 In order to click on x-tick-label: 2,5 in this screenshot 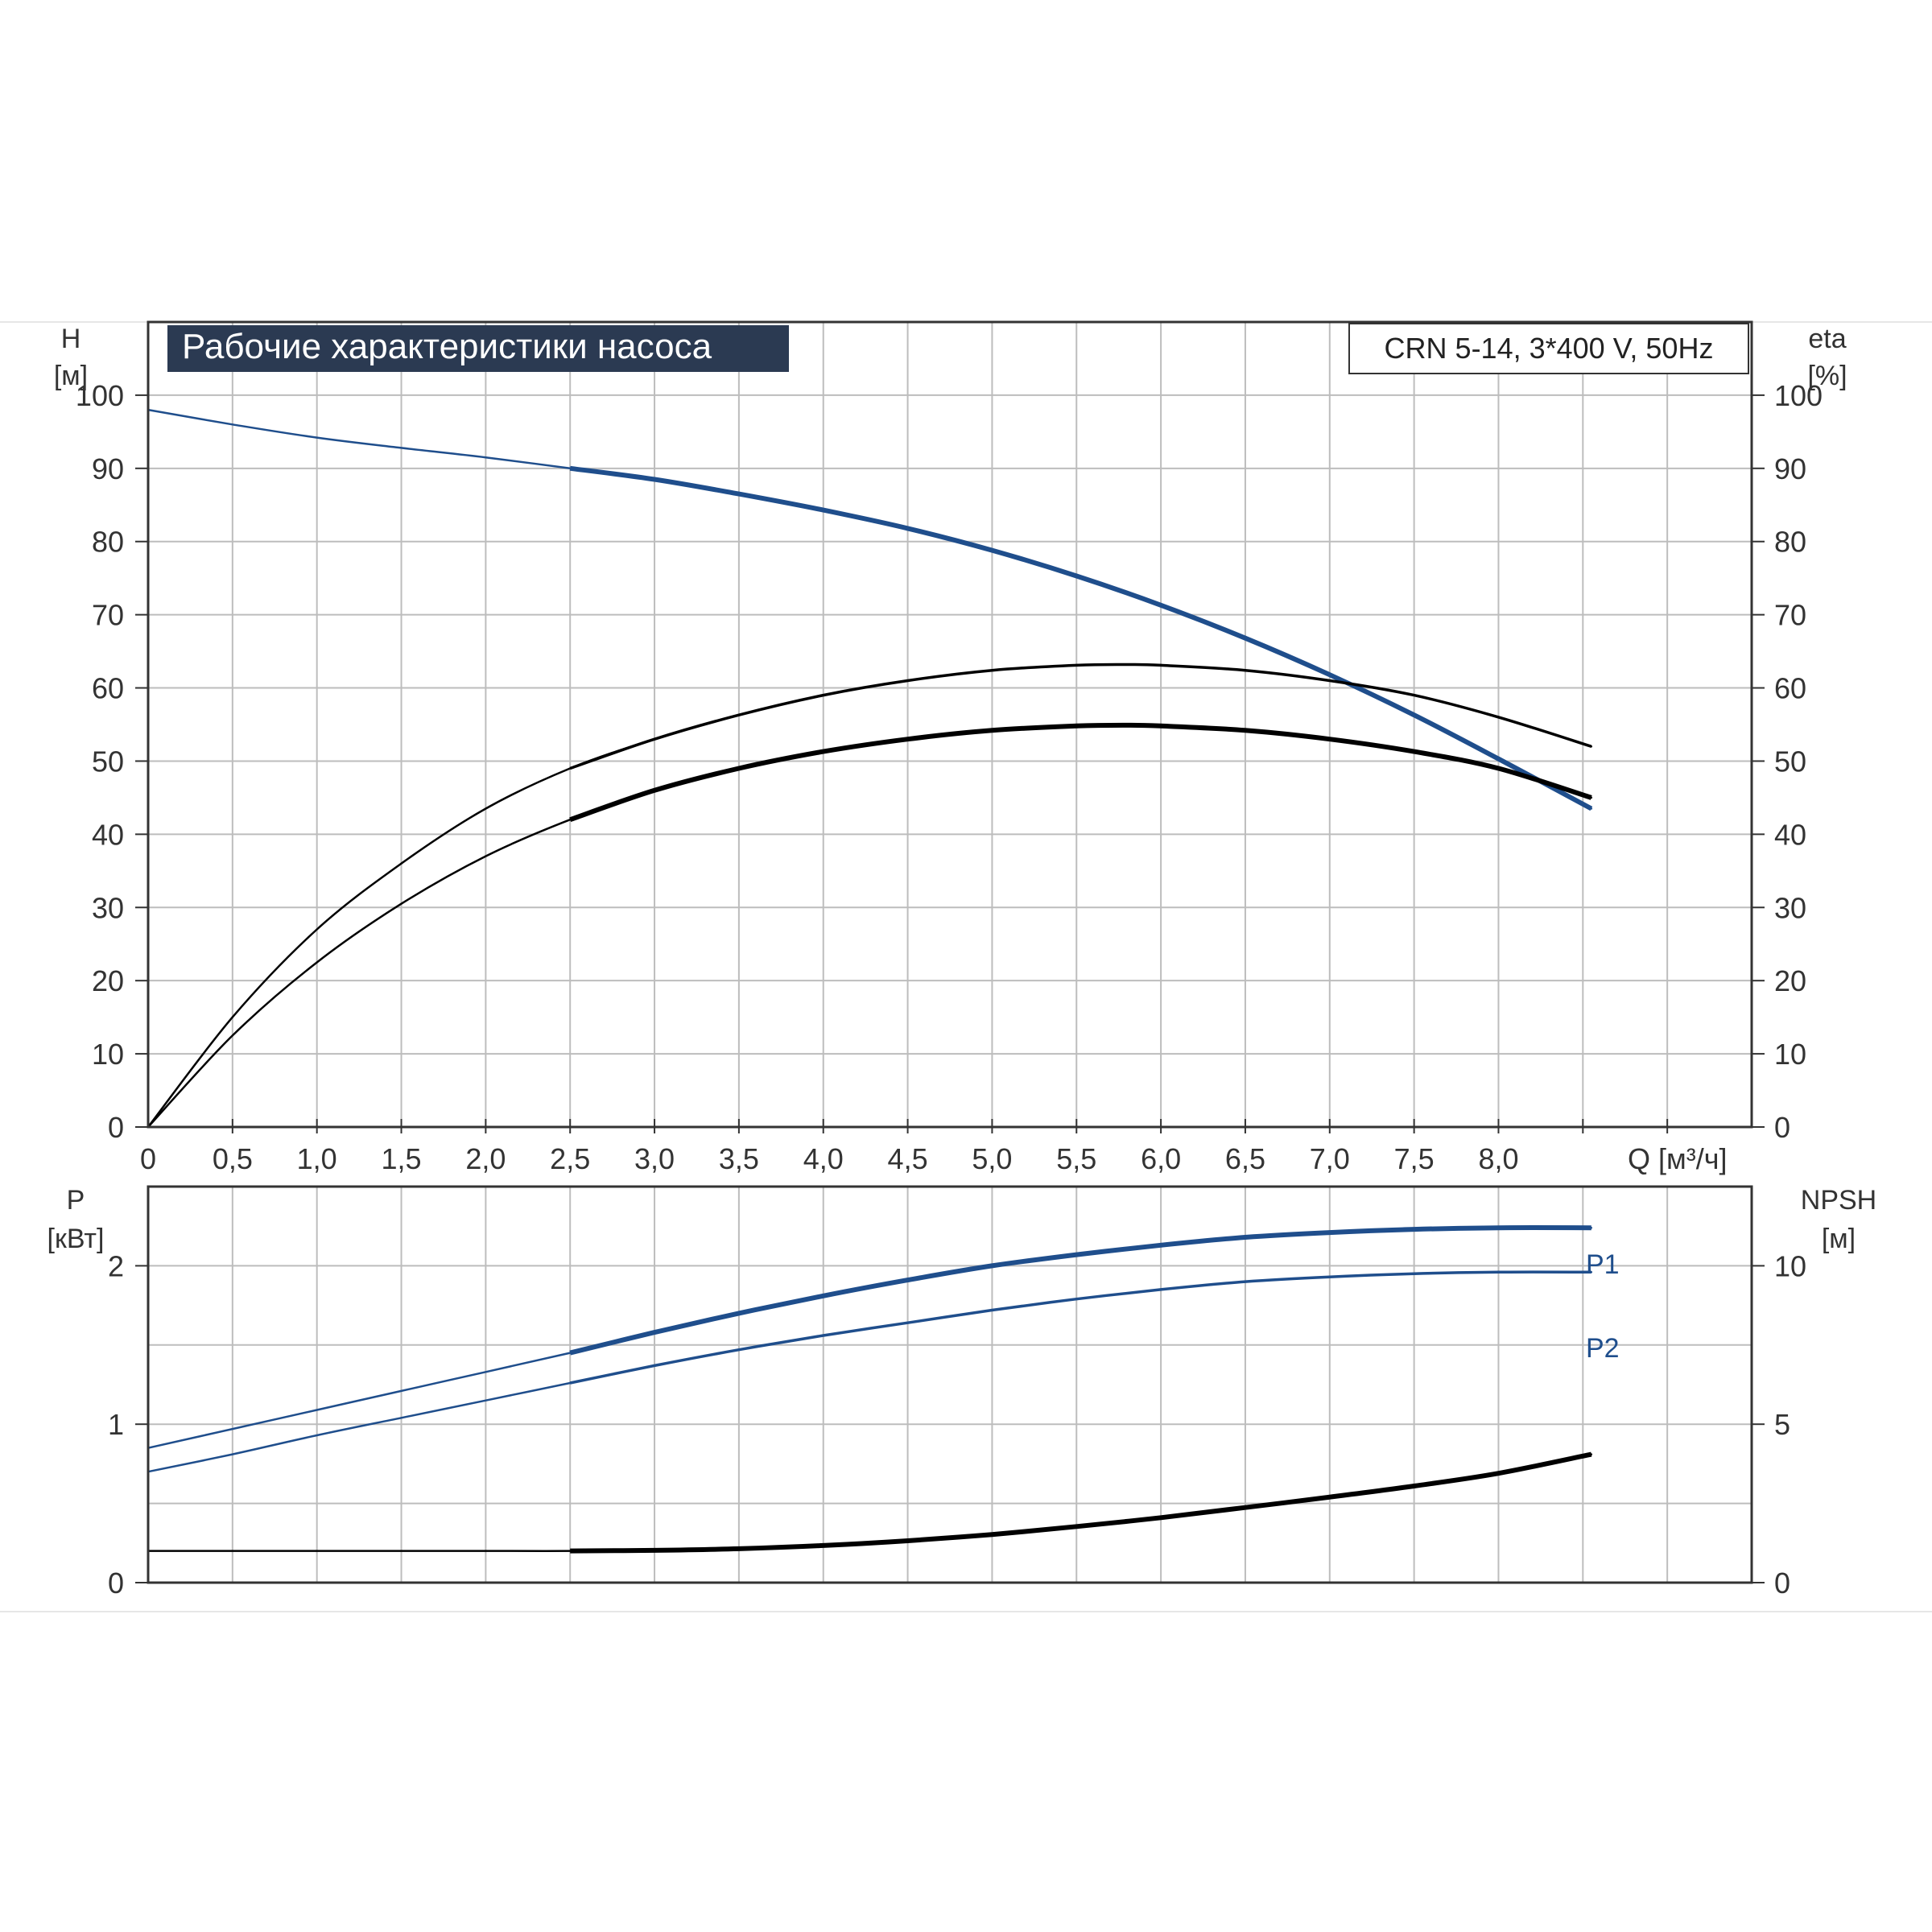, I will do `click(570, 1158)`.